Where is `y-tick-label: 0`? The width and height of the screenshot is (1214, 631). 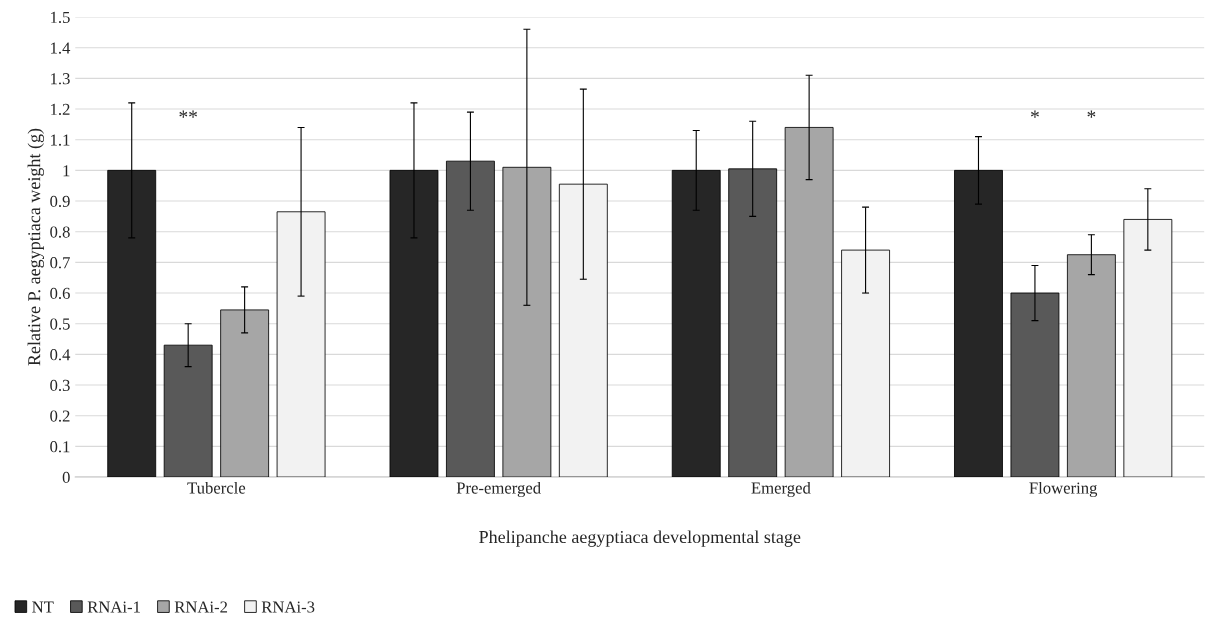 y-tick-label: 0 is located at coordinates (66, 477).